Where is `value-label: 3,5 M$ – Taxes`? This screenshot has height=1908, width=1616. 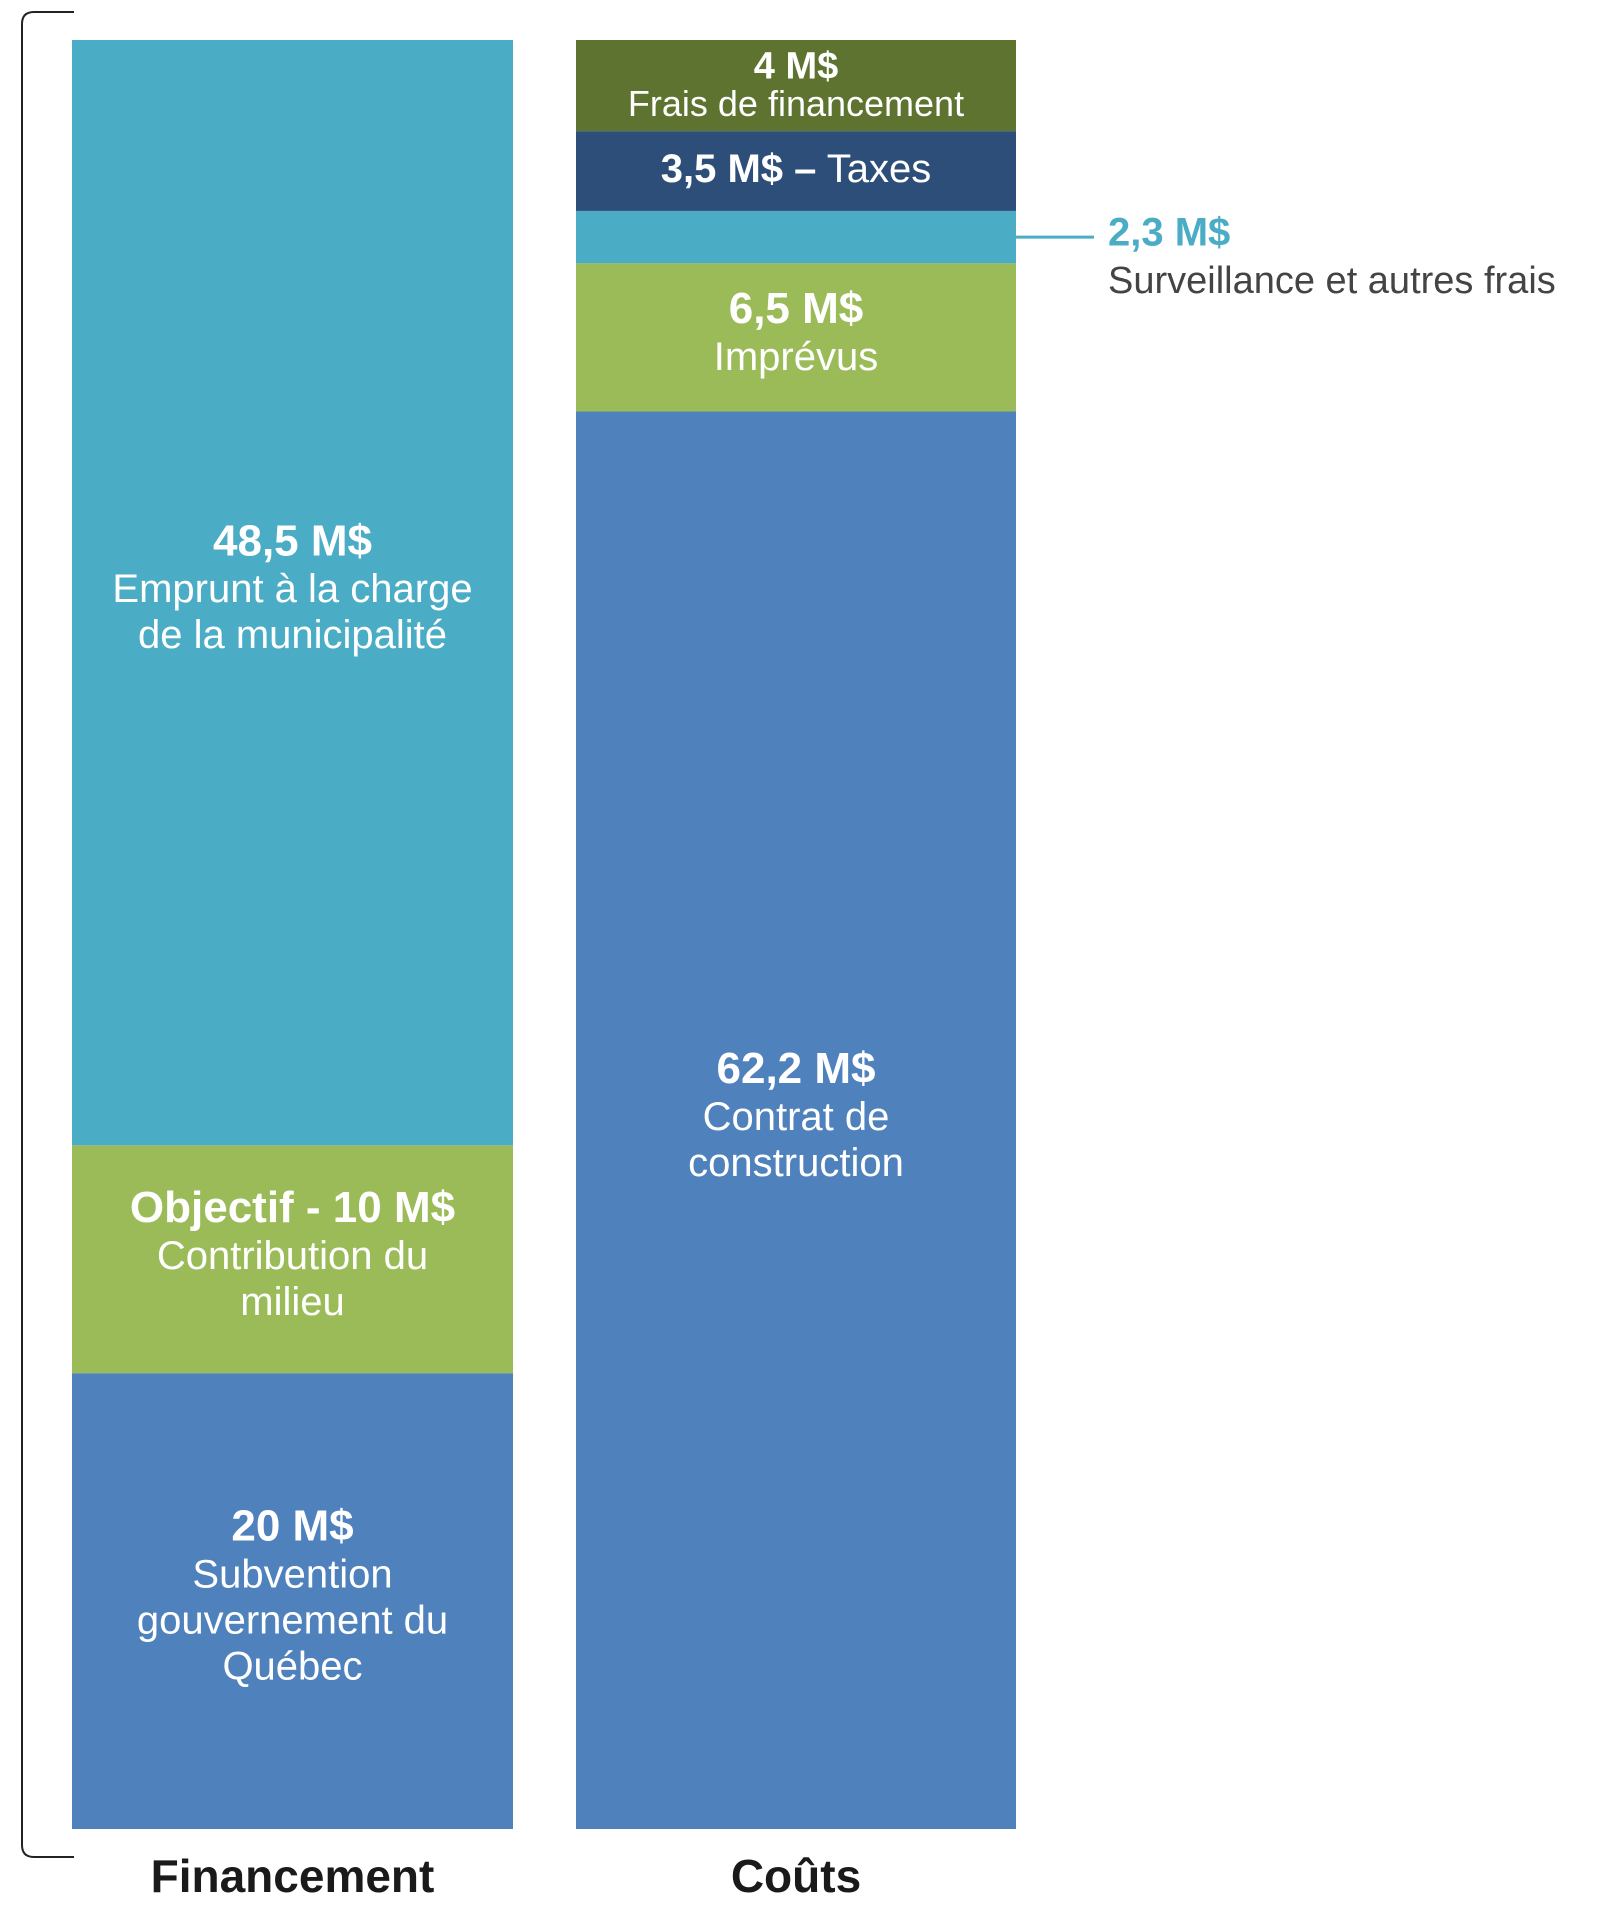 value-label: 3,5 M$ – Taxes is located at coordinates (796, 169).